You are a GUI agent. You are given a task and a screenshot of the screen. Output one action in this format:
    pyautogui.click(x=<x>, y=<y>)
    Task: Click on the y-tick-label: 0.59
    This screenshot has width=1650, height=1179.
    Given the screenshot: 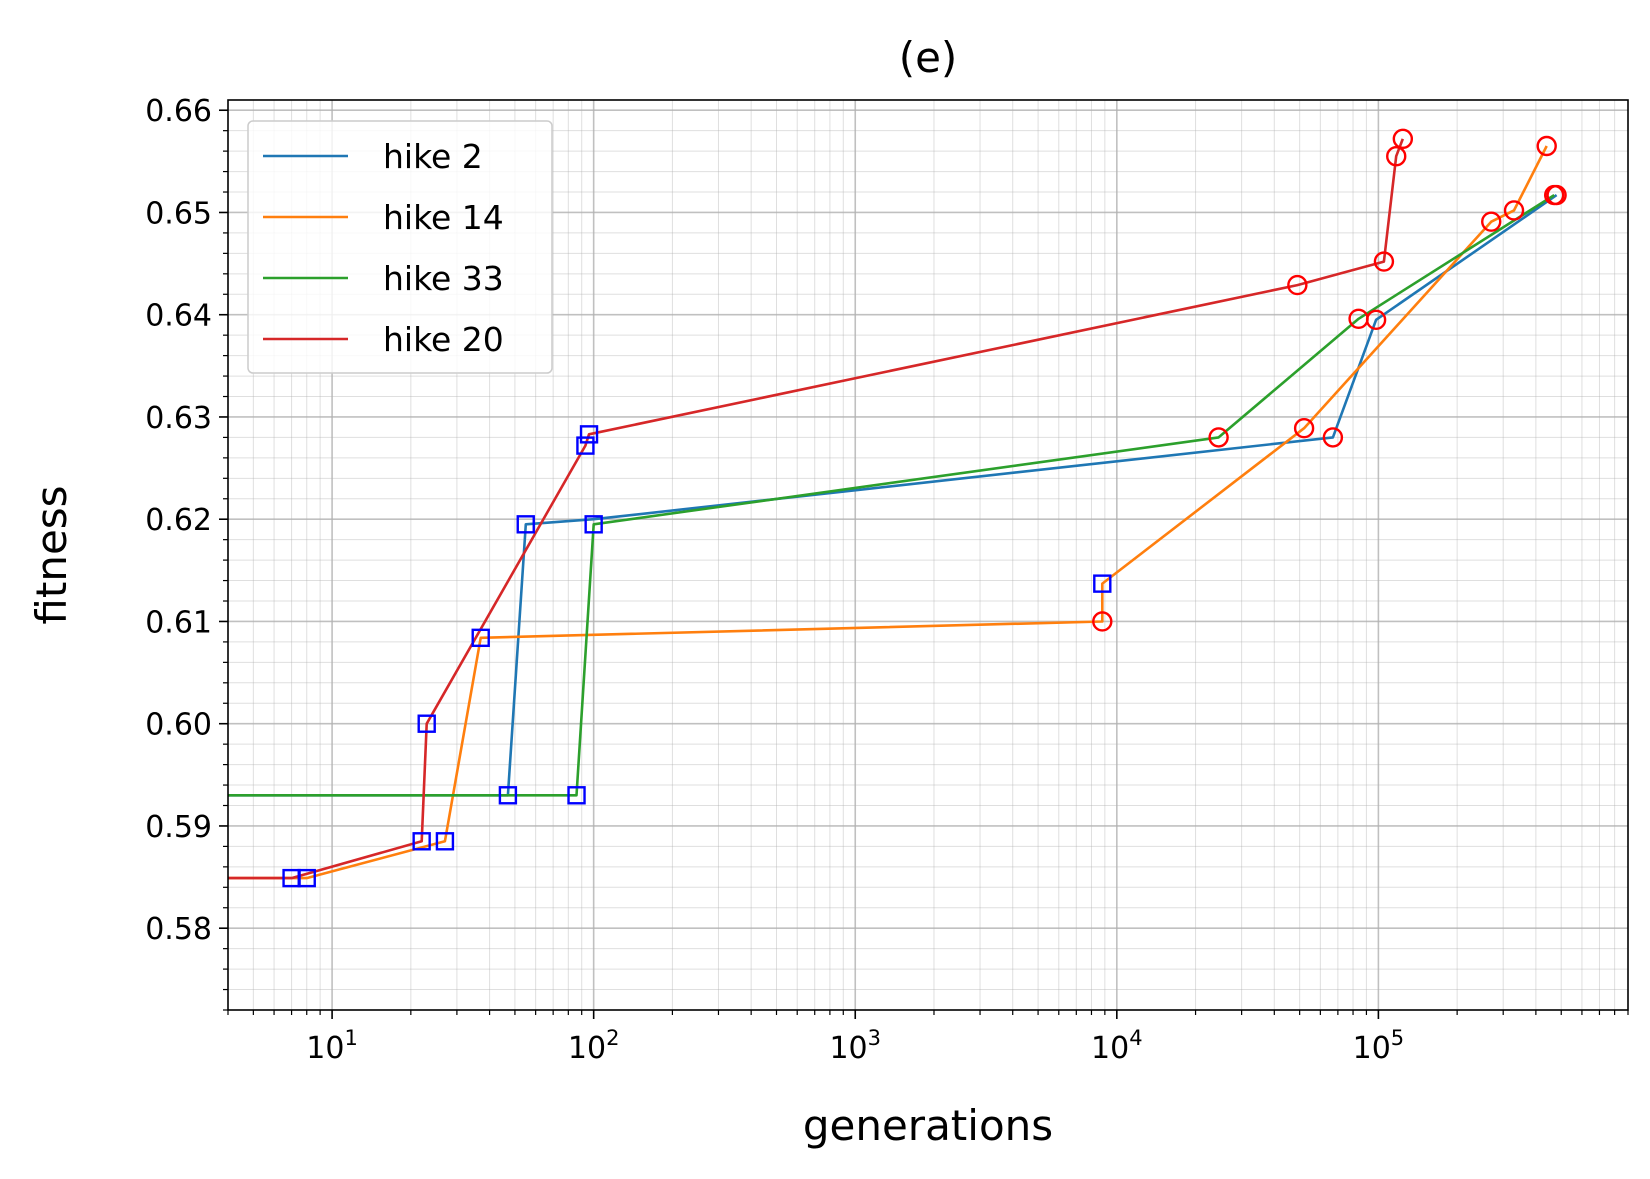 What is the action you would take?
    pyautogui.click(x=178, y=827)
    